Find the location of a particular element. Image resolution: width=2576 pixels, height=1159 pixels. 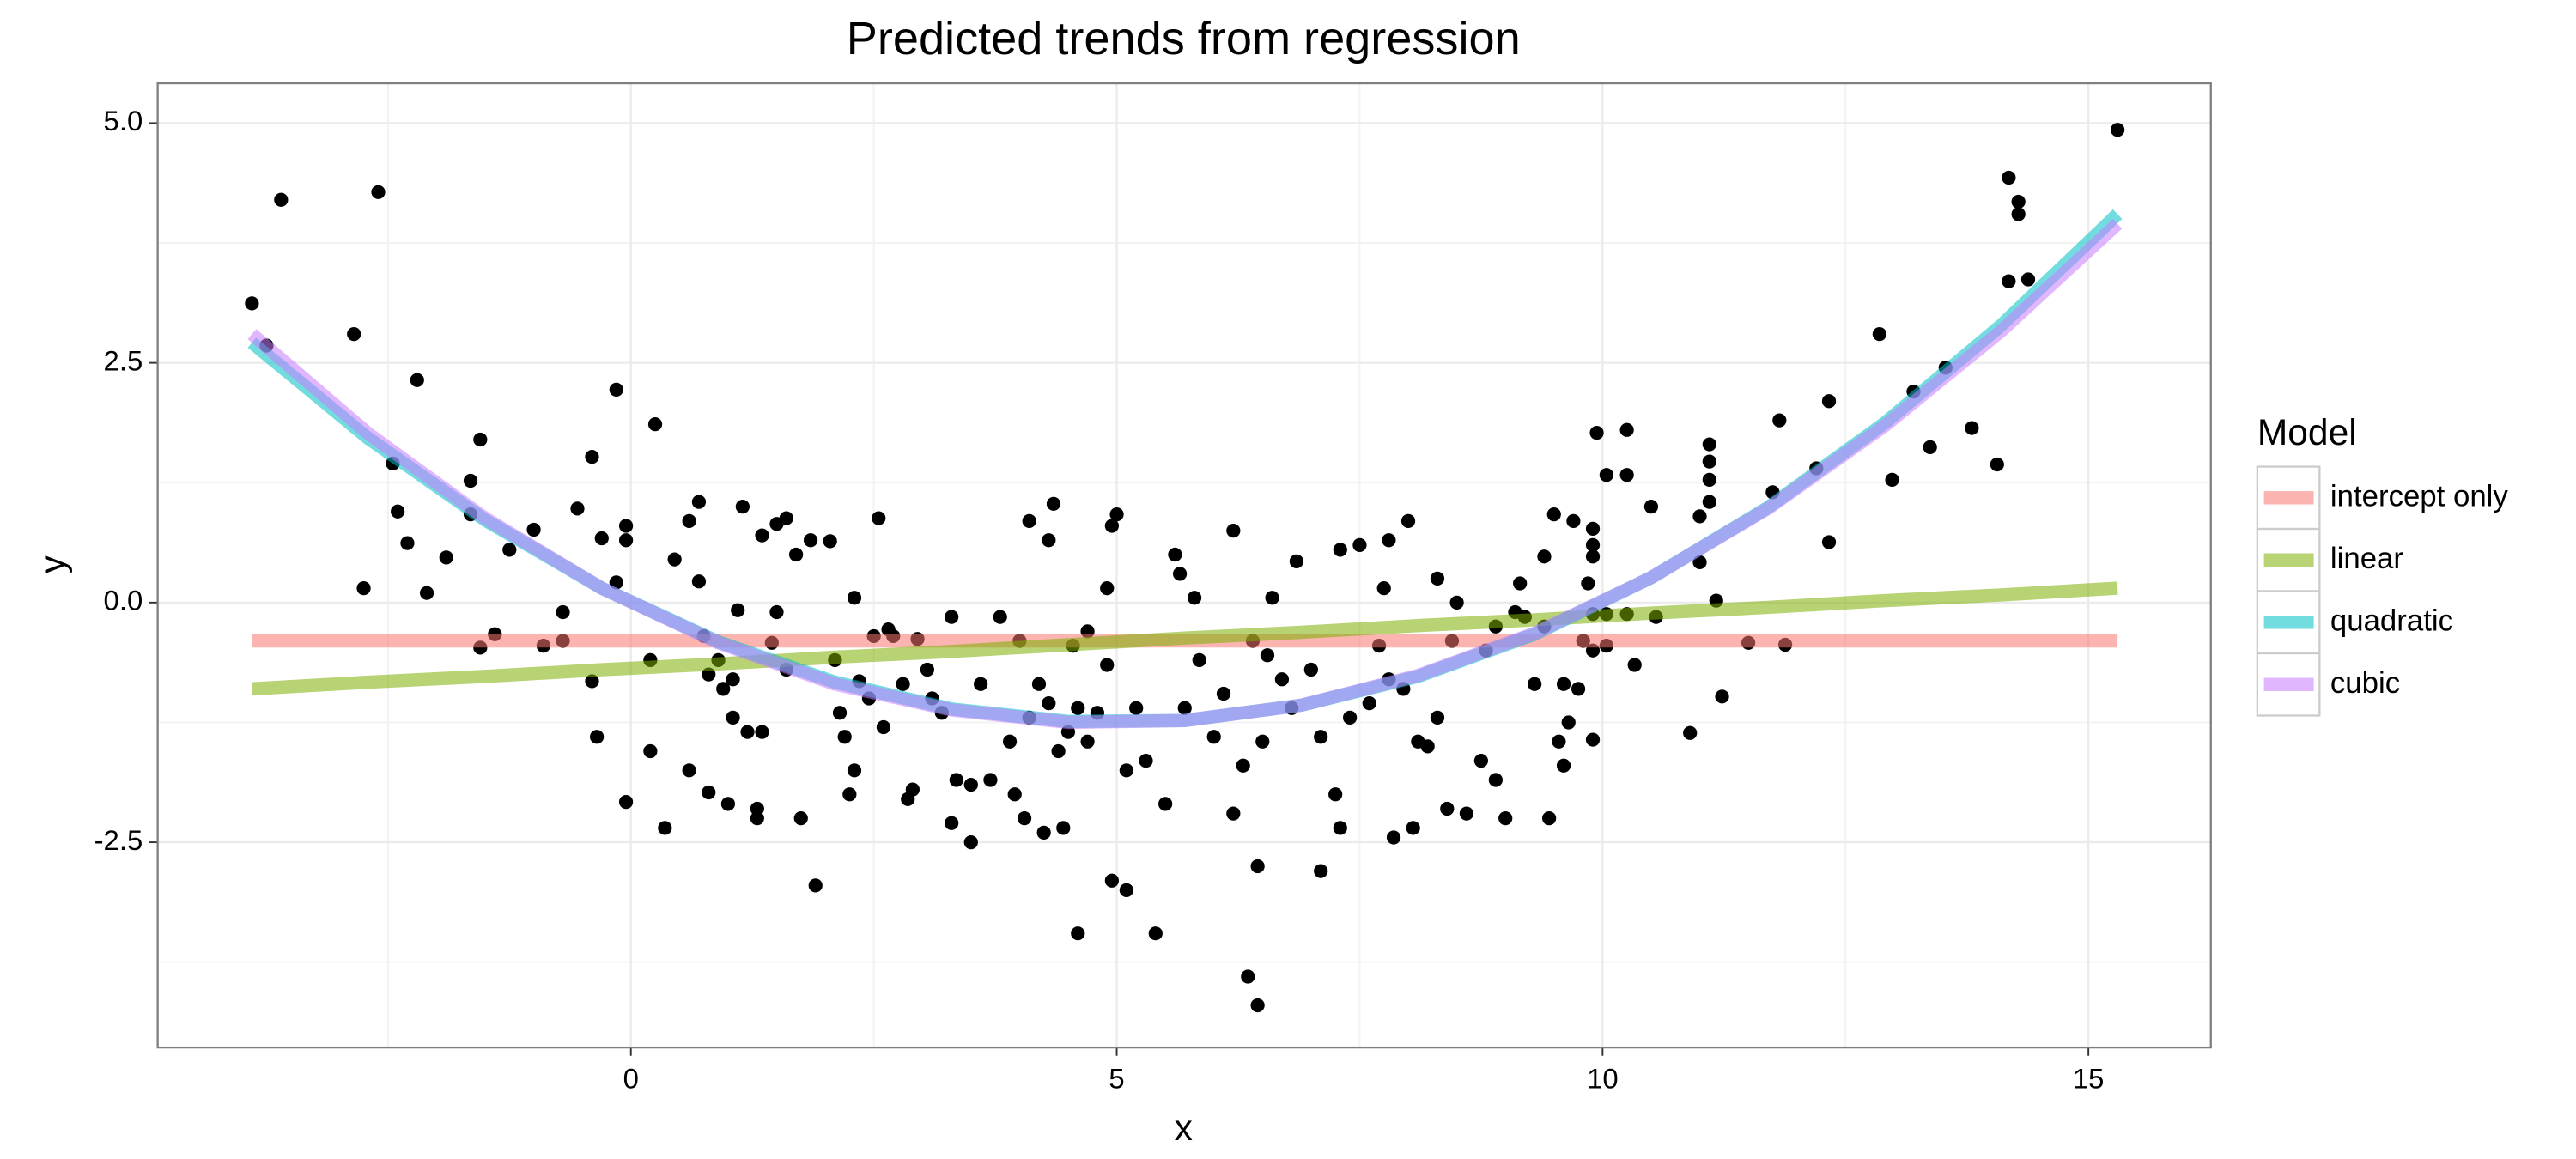

legend-title: Model is located at coordinates (2307, 433).